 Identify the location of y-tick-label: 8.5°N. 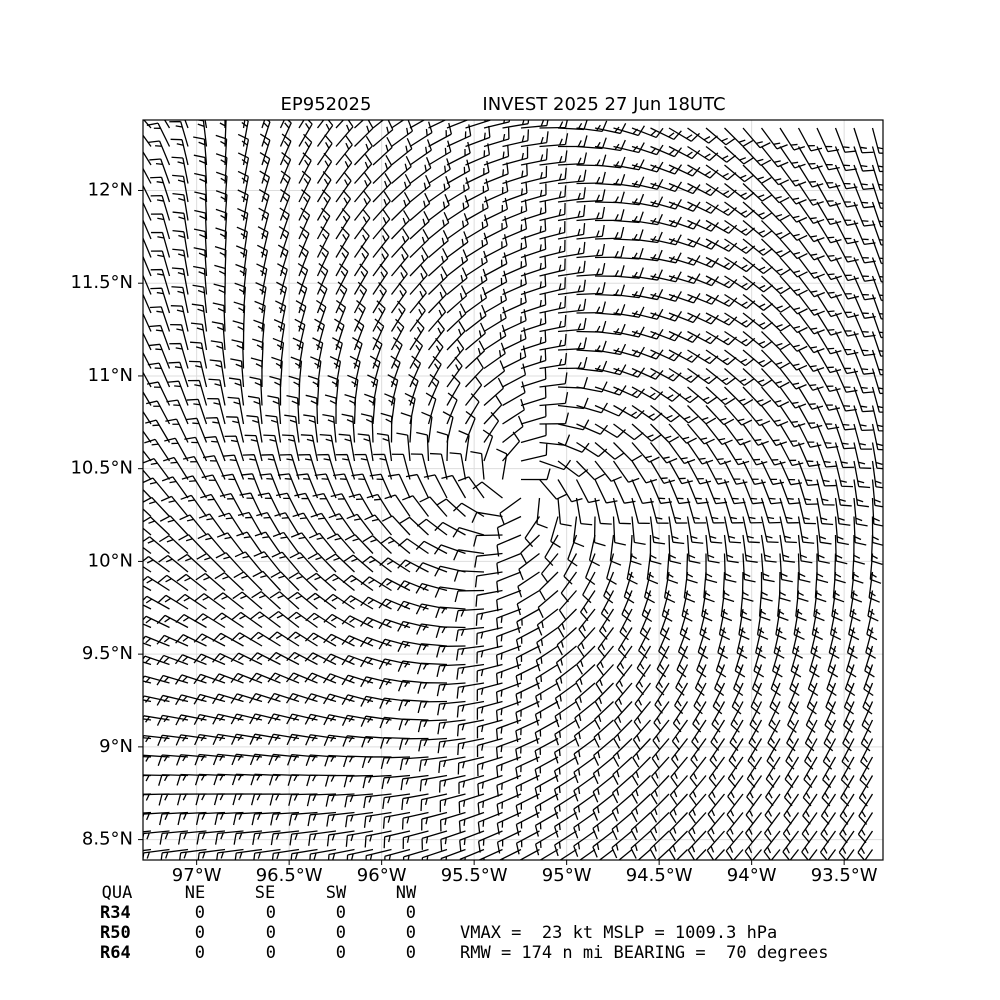
(107, 839).